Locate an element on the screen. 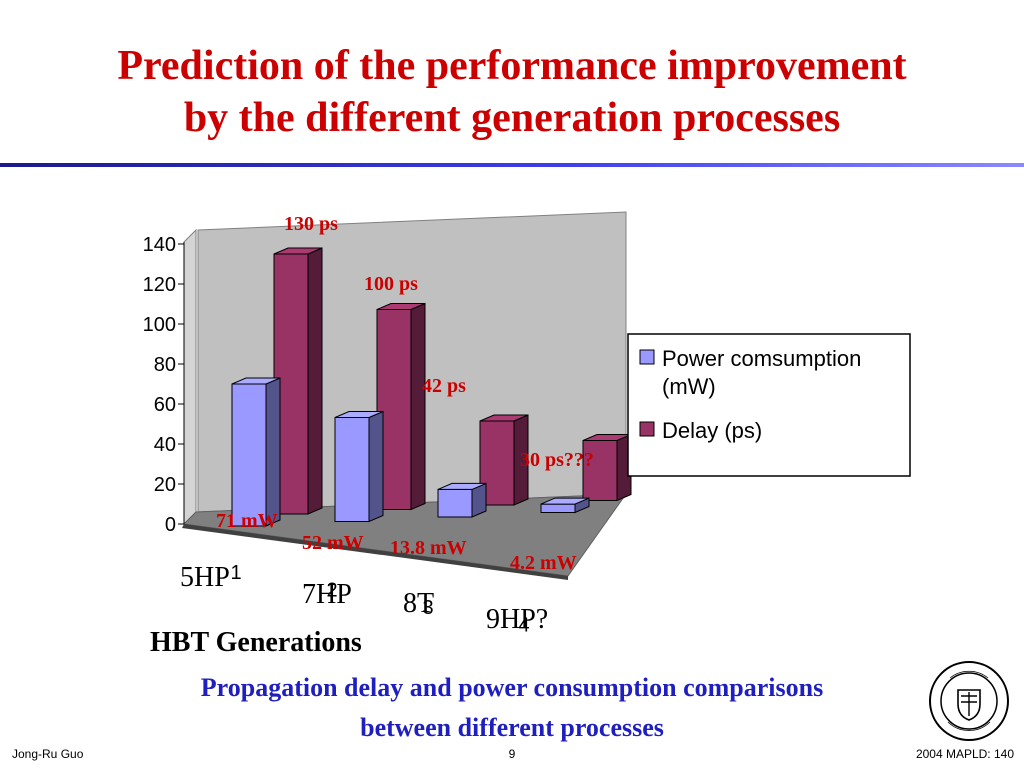 This screenshot has height=768, width=1024. delay-value-label: 100 ps is located at coordinates (391, 284).